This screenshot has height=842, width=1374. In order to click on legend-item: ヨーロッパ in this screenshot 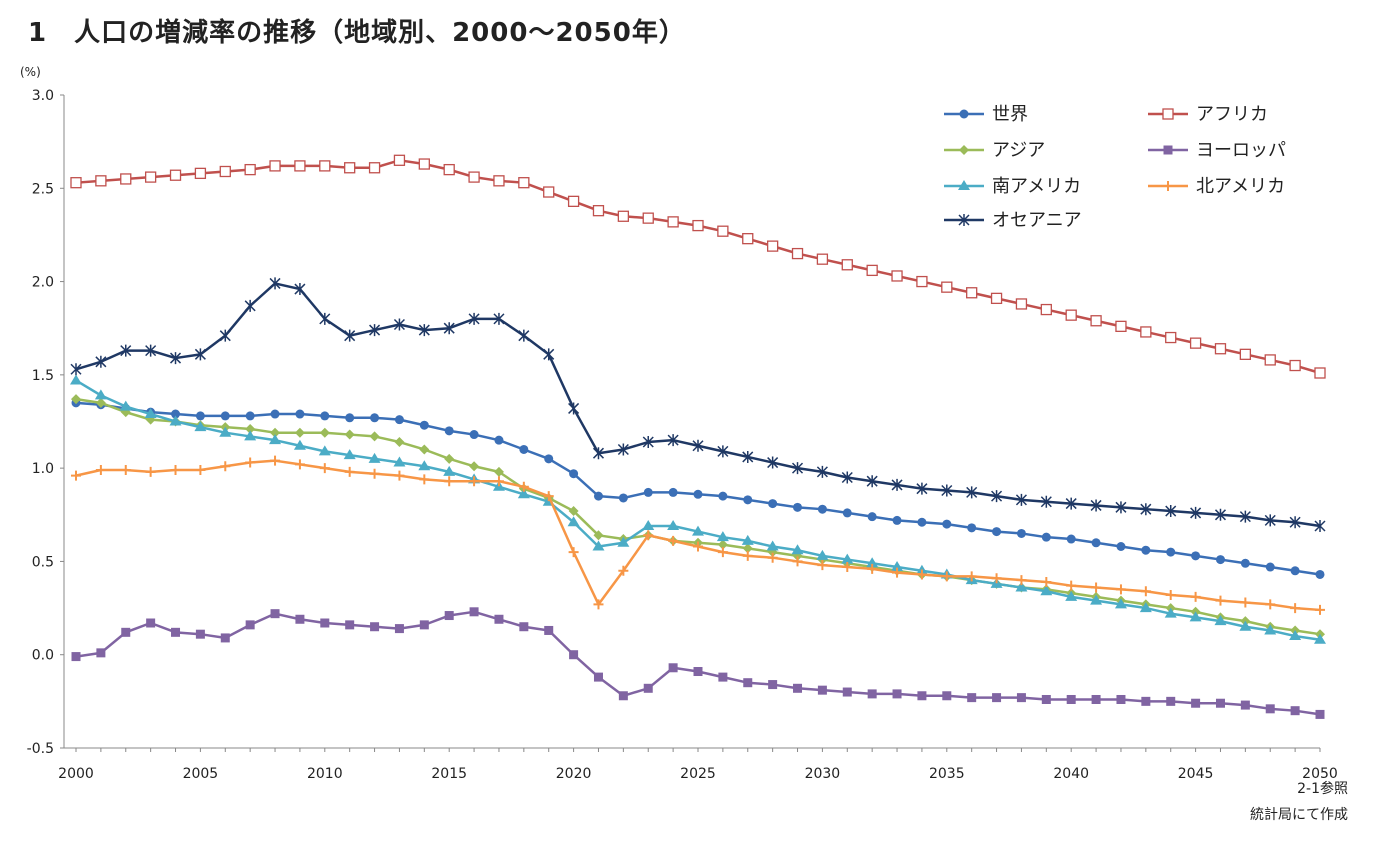, I will do `click(1217, 150)`.